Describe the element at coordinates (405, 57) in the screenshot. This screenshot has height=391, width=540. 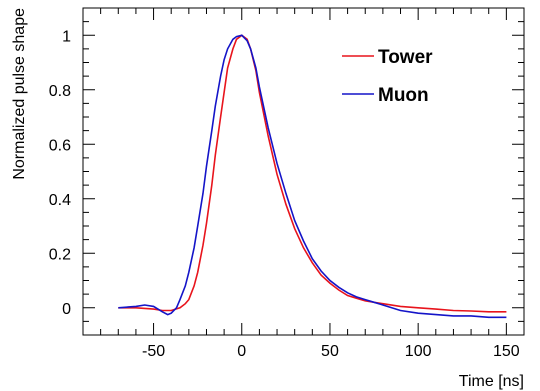
I see `legend-label-tower: Tower` at that location.